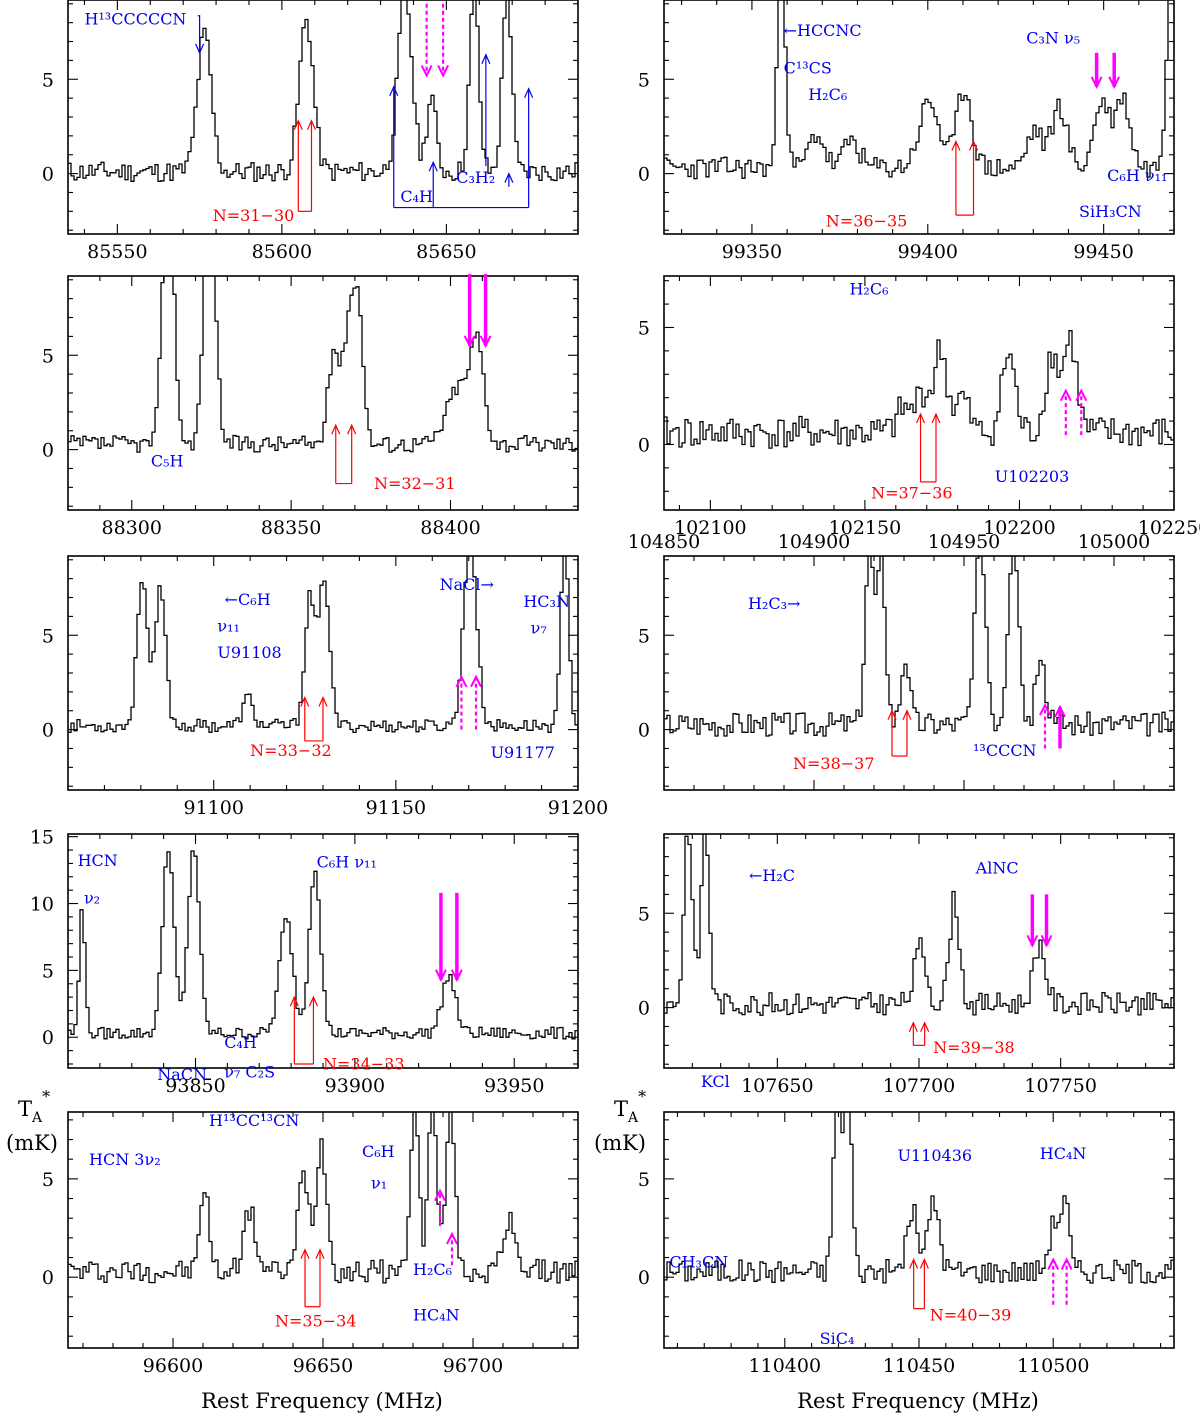 This screenshot has height=1426, width=1200. Describe the element at coordinates (1053, 37) in the screenshot. I see `line-label: C₃N ν₅` at that location.